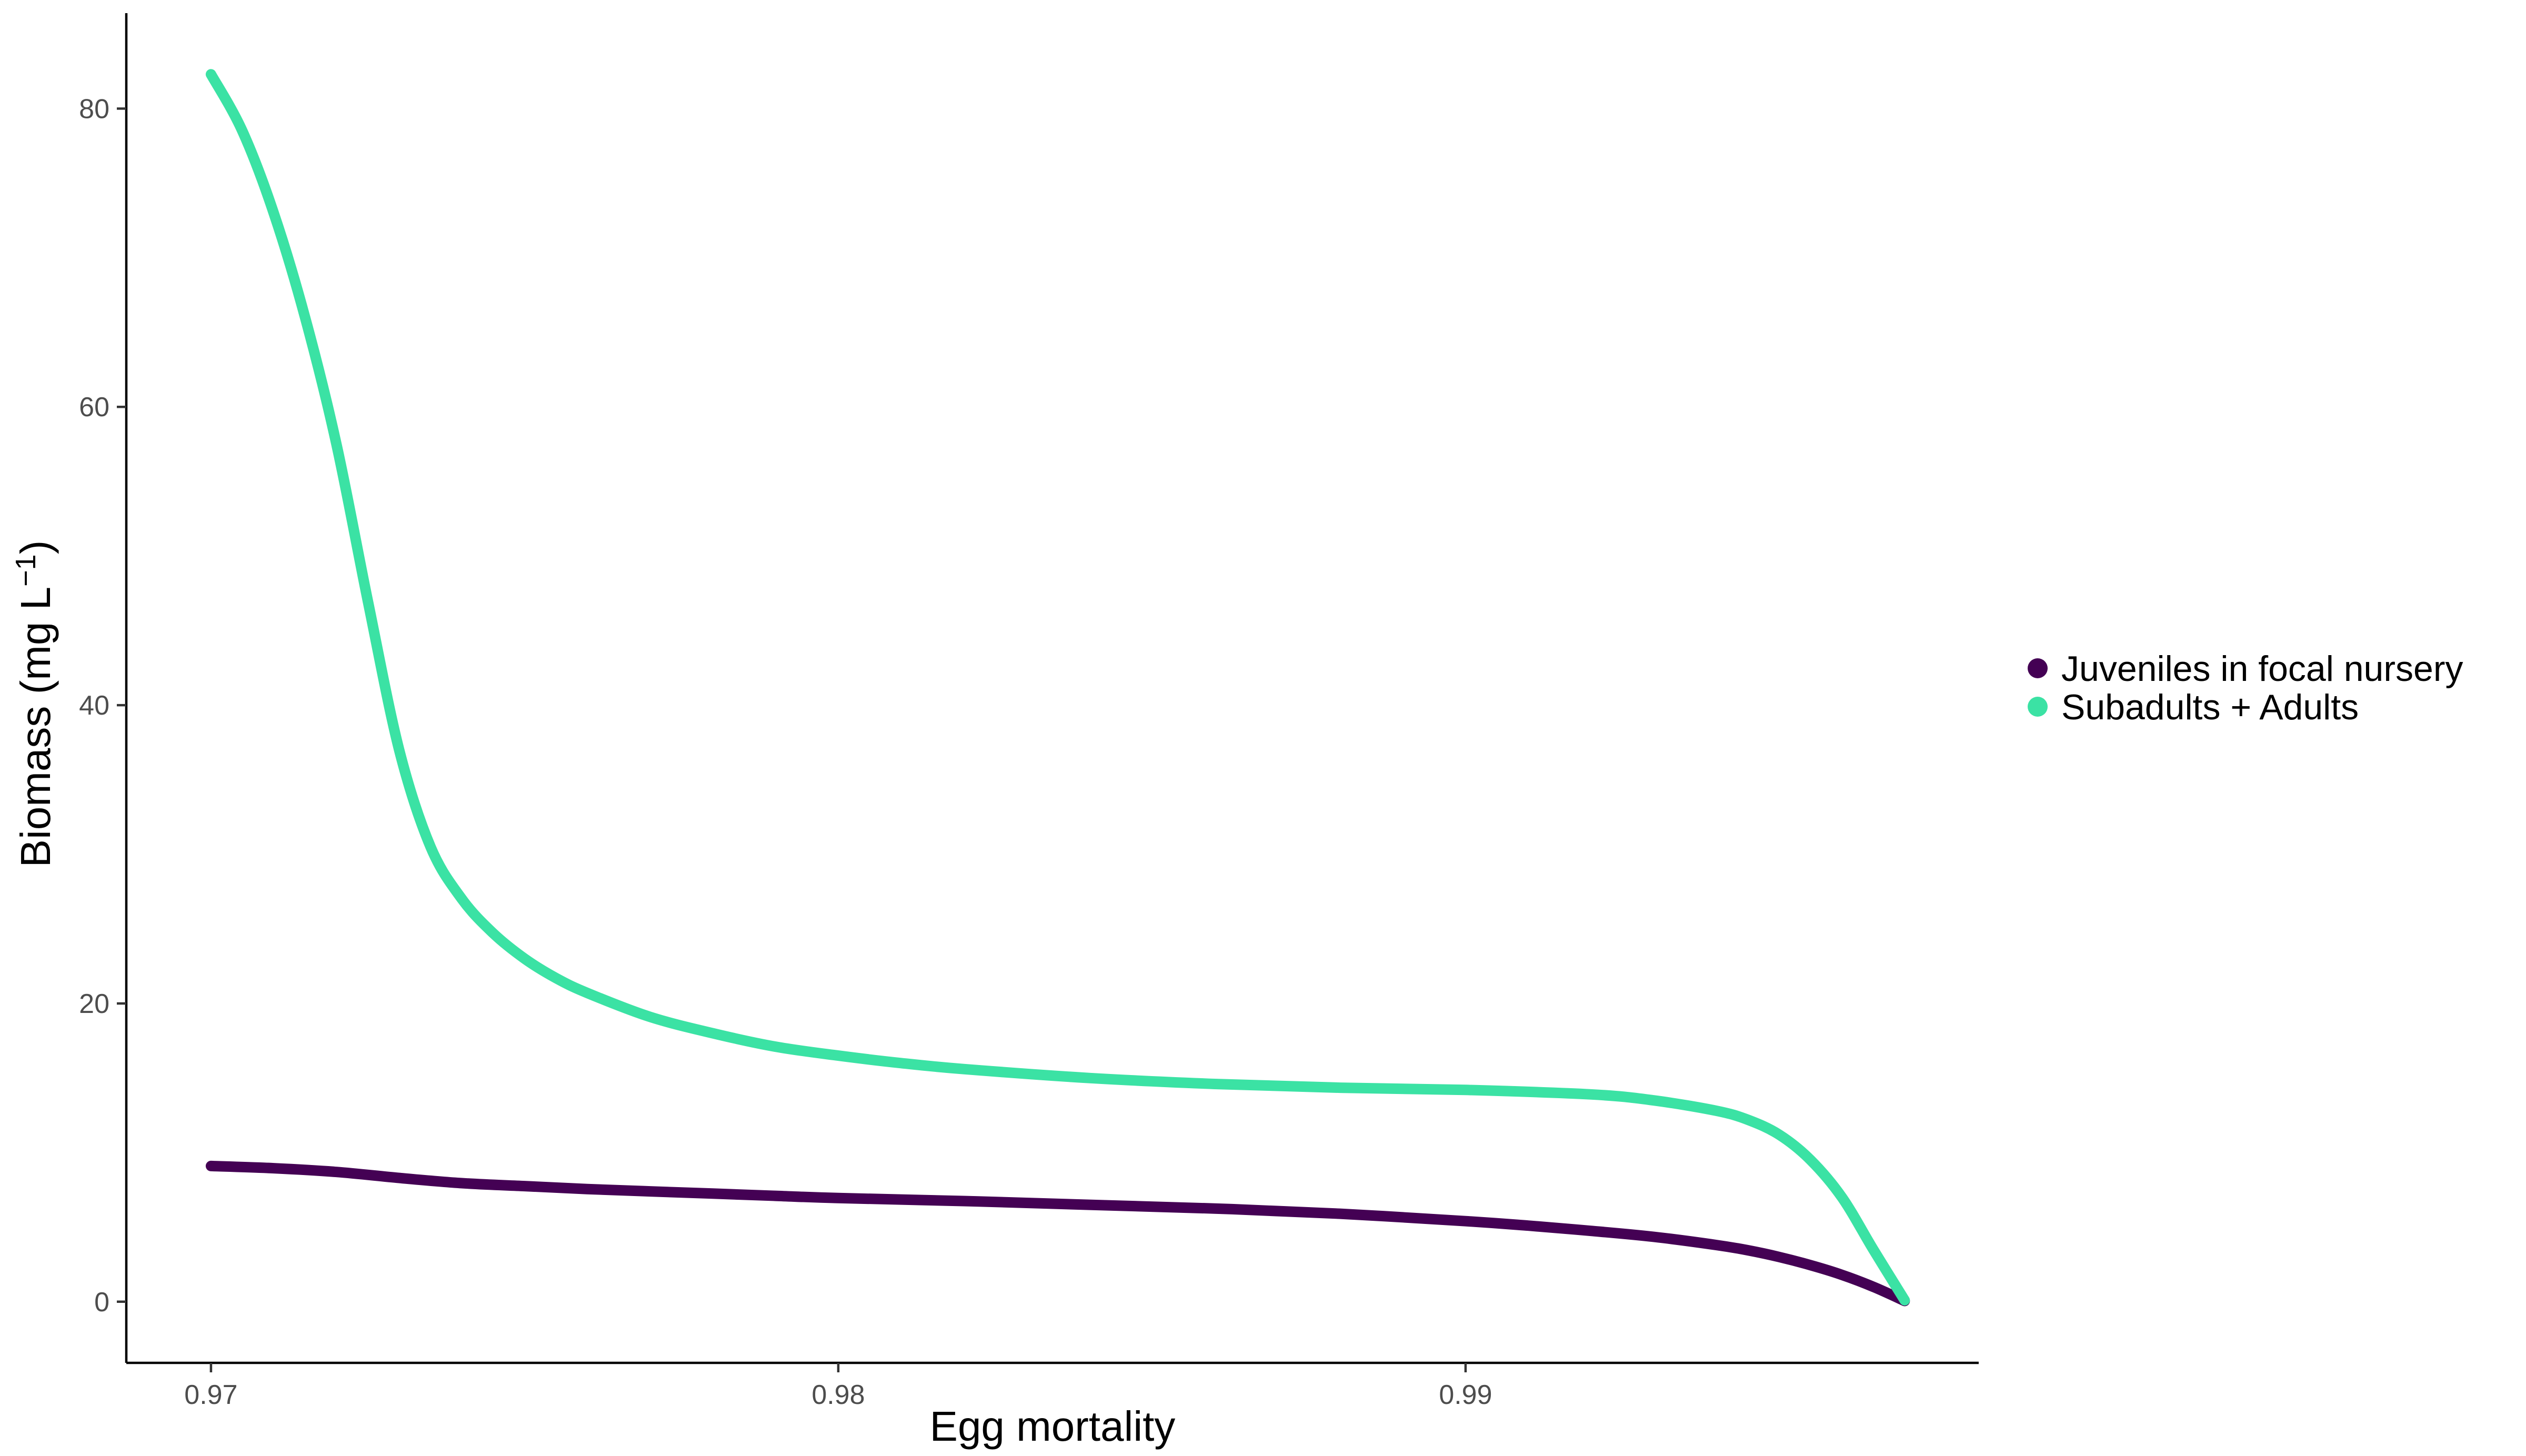  Describe the element at coordinates (35, 727) in the screenshot. I see `y-axis-title-main: Biomass (mg L` at that location.